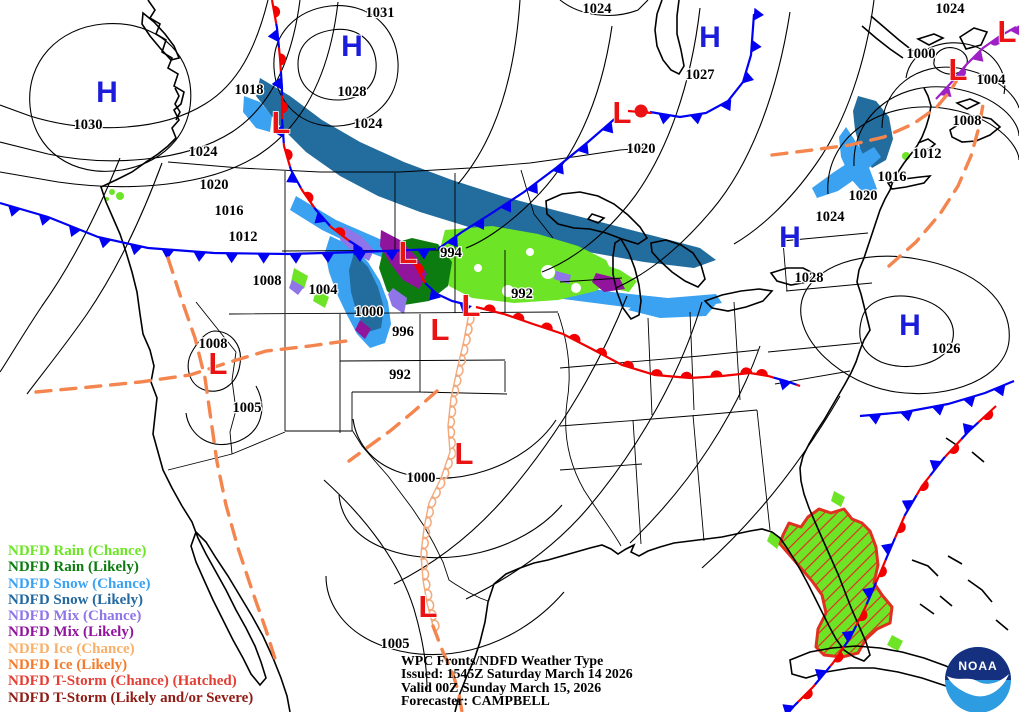 Image resolution: width=1019 pixels, height=712 pixels. I want to click on isobars-east-high, so click(905, 325).